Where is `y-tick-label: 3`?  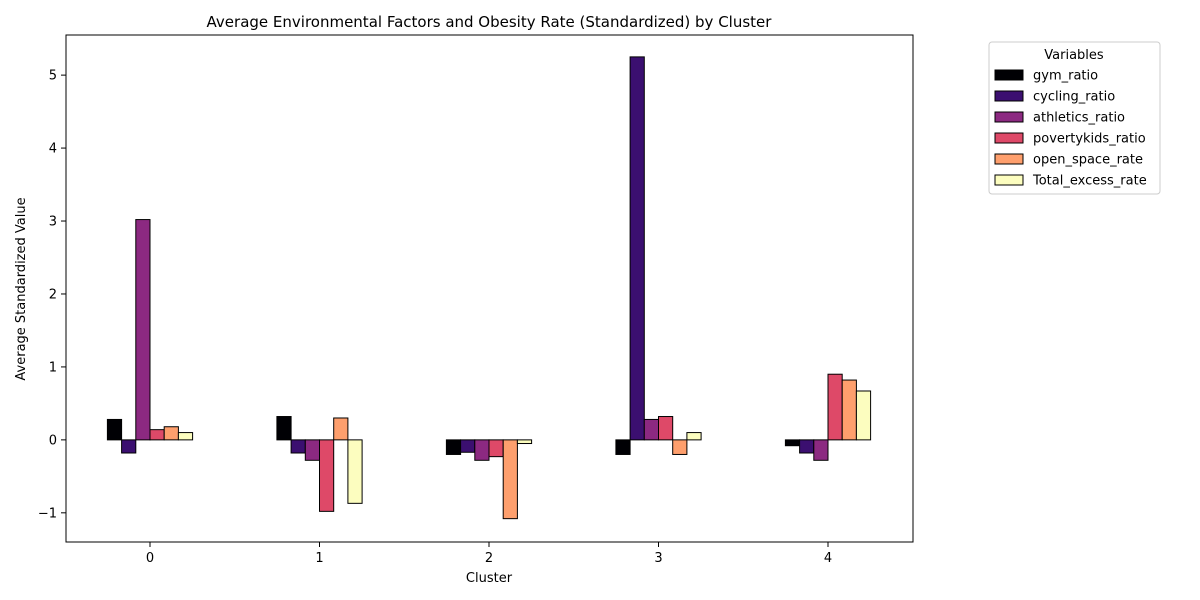 y-tick-label: 3 is located at coordinates (53, 222).